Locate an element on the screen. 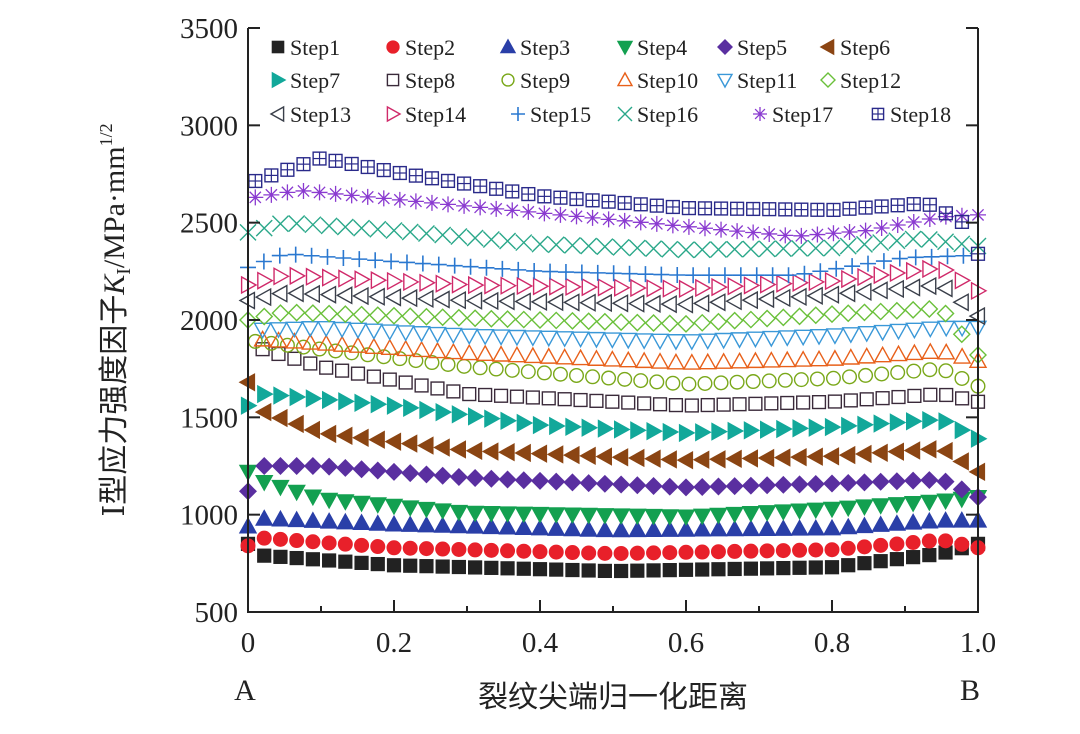 The width and height of the screenshot is (1080, 734). x-axis-label: 裂纹尖端归一化距离 is located at coordinates (613, 697).